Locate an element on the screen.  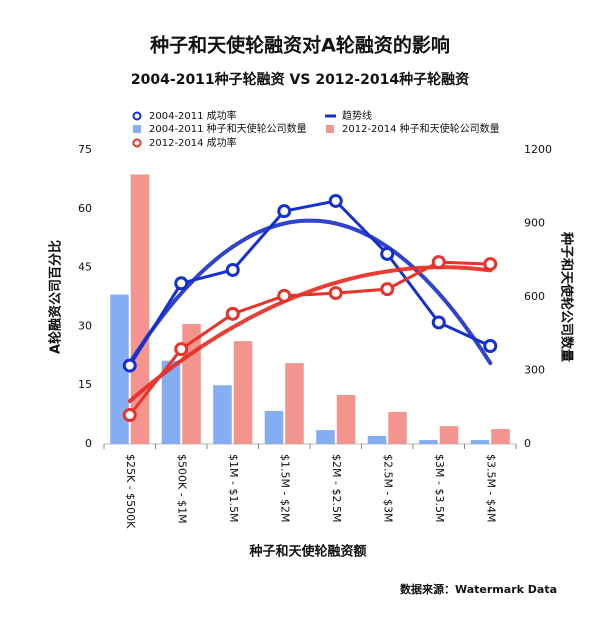
x-tick-label: $2M - $2.5M is located at coordinates (336, 488).